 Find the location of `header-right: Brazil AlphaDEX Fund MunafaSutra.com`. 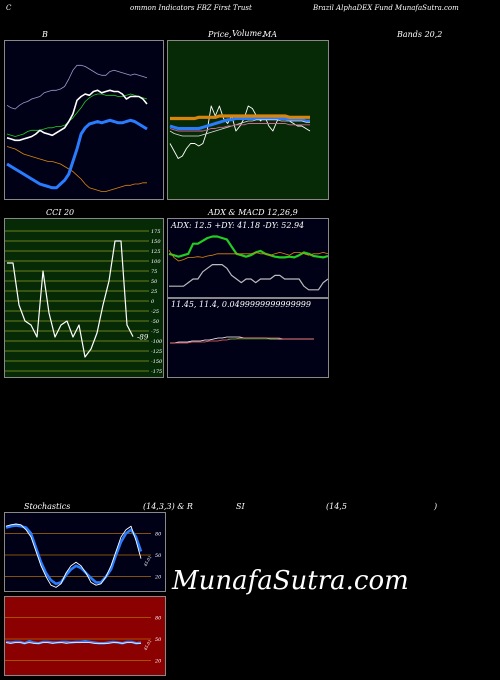

header-right: Brazil AlphaDEX Fund MunafaSutra.com is located at coordinates (386, 8).